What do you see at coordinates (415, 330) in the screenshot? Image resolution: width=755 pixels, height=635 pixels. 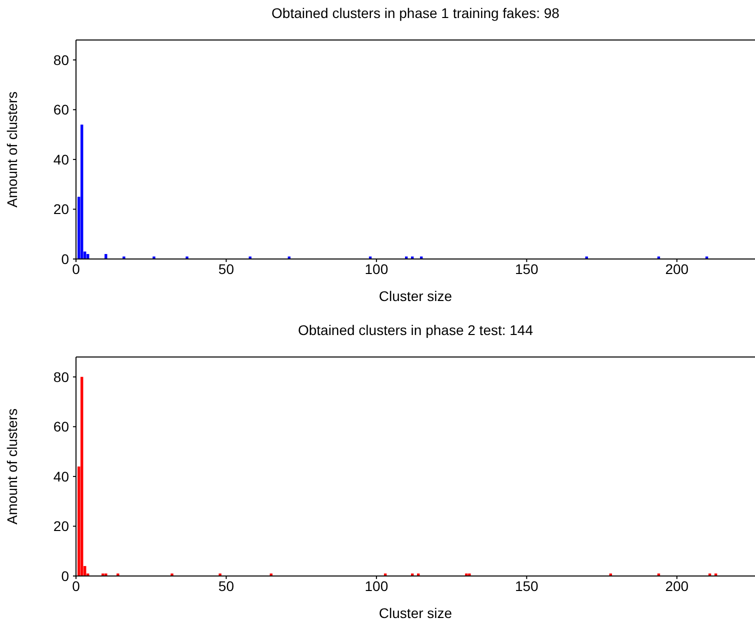 I see `chart-title: Obtained clusters in phase 2 test: 144` at bounding box center [415, 330].